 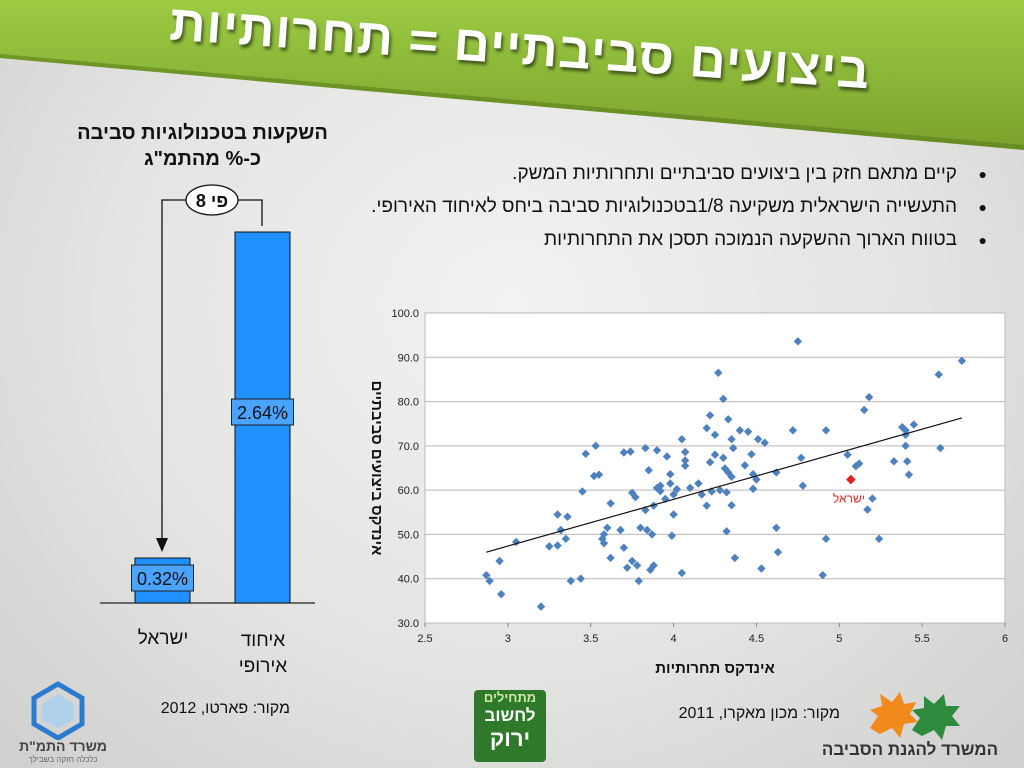 What do you see at coordinates (508, 639) in the screenshot?
I see `x-tick-label: 3` at bounding box center [508, 639].